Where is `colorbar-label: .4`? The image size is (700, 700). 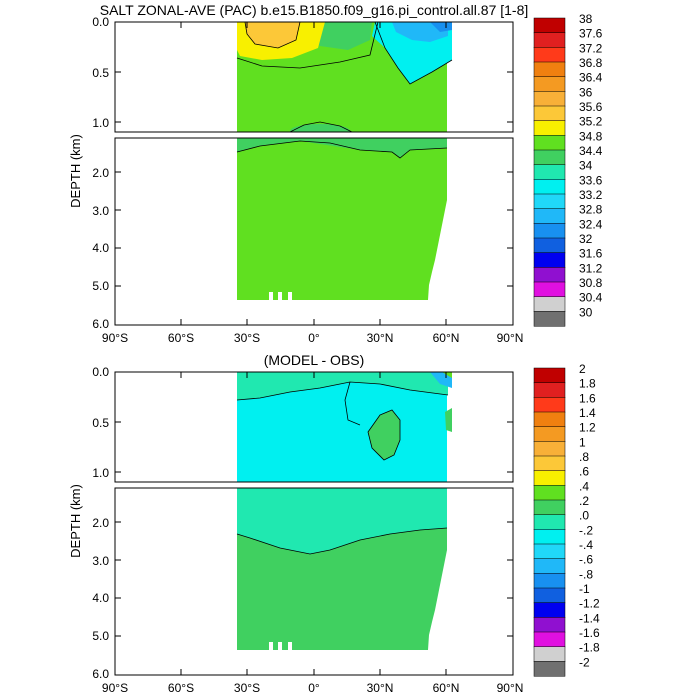 colorbar-label: .4 is located at coordinates (584, 486).